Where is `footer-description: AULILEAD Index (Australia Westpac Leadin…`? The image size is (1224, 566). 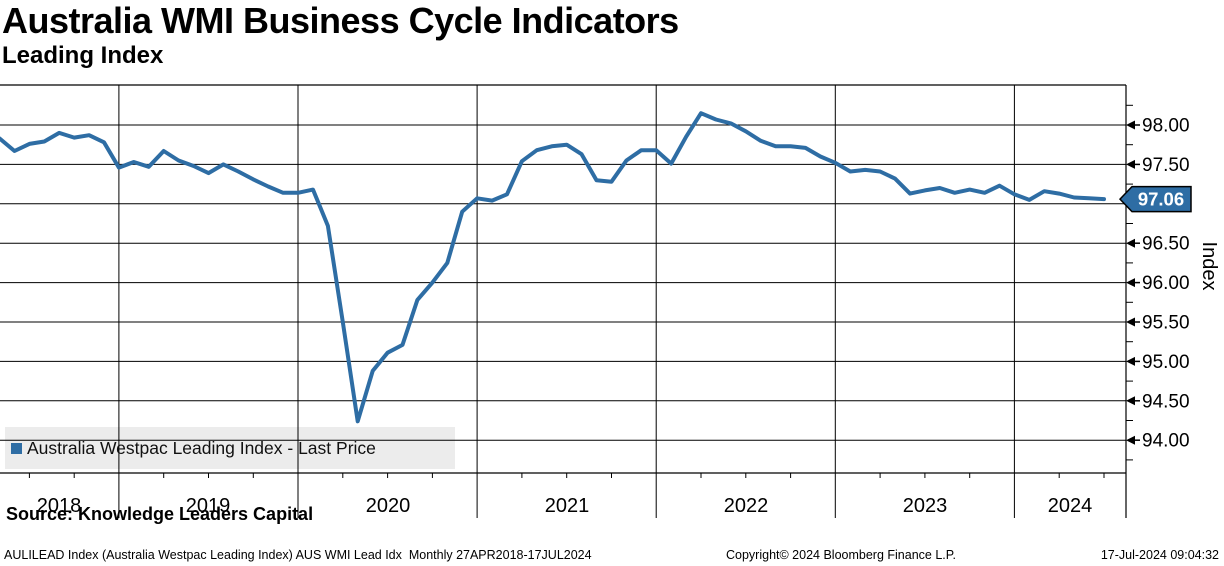 footer-description: AULILEAD Index (Australia Westpac Leadin… is located at coordinates (298, 555).